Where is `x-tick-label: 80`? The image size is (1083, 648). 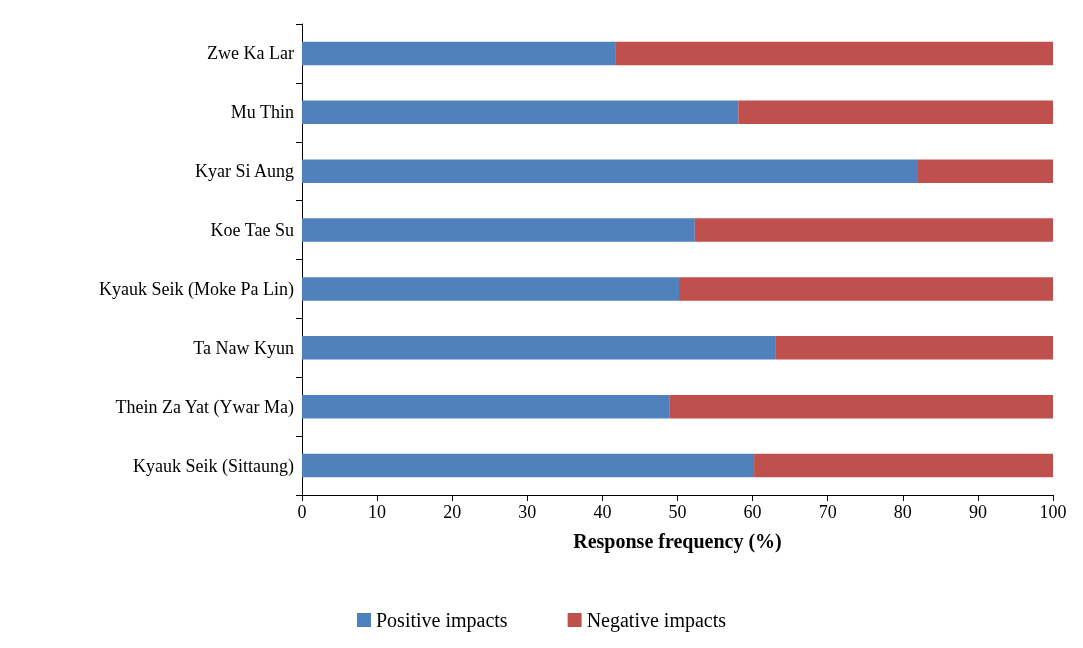 x-tick-label: 80 is located at coordinates (902, 512).